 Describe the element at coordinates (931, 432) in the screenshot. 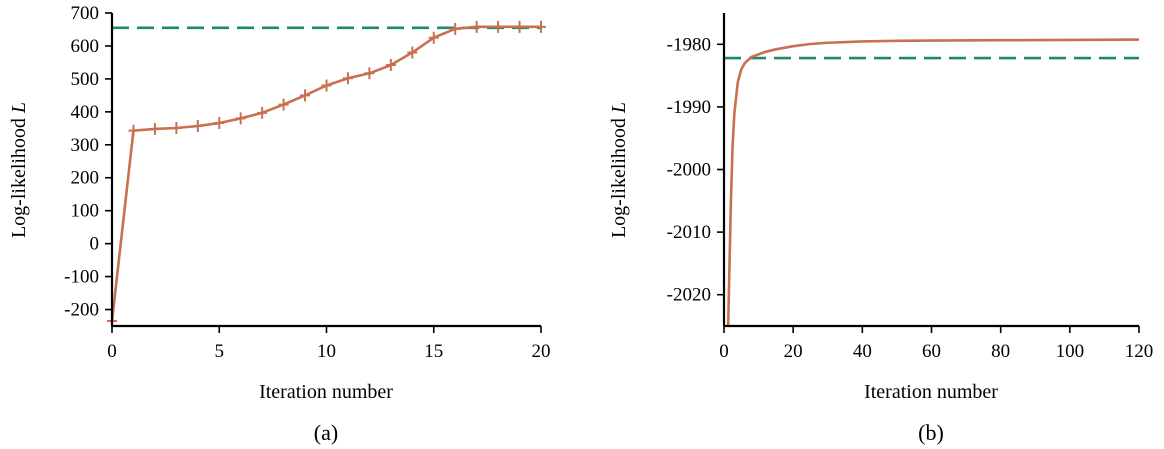

I see `panel-label: (b)` at that location.